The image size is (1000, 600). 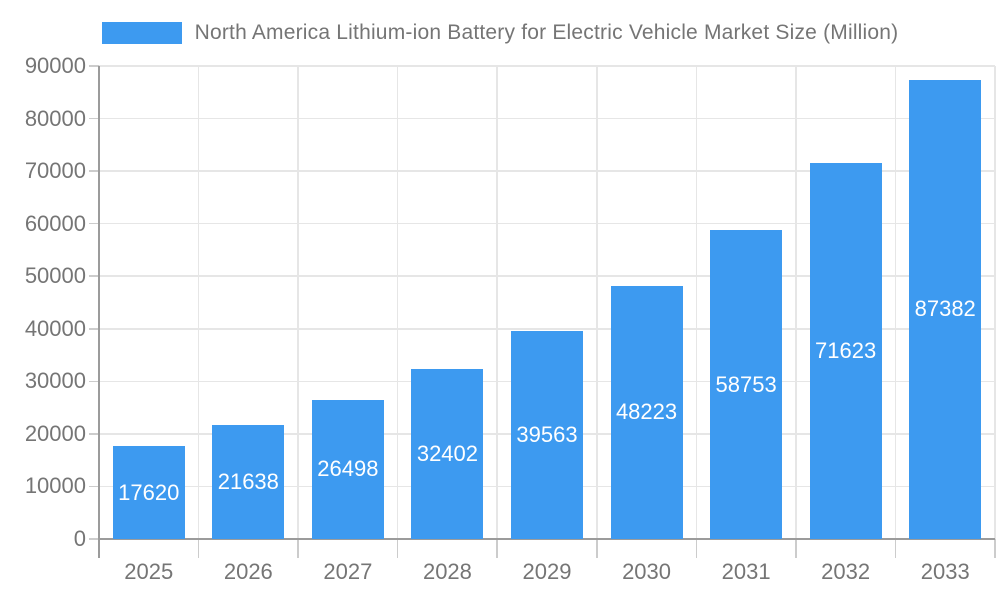 What do you see at coordinates (945, 571) in the screenshot?
I see `x-axis-label: 2033` at bounding box center [945, 571].